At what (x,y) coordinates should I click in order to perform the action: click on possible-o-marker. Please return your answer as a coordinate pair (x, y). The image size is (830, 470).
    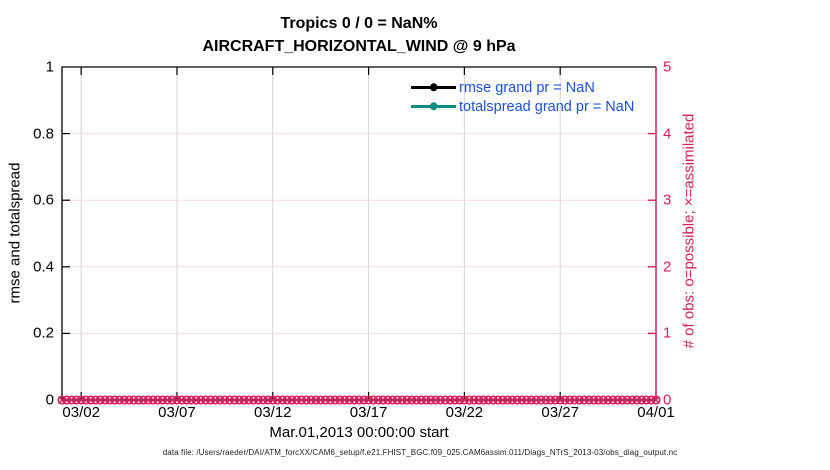
    Looking at the image, I should click on (656, 400).